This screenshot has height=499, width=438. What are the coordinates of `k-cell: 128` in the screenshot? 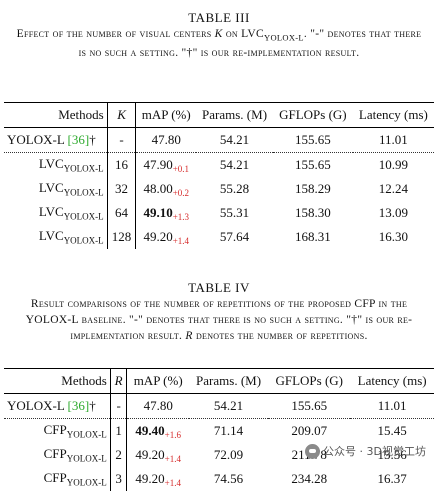 It's located at (122, 237).